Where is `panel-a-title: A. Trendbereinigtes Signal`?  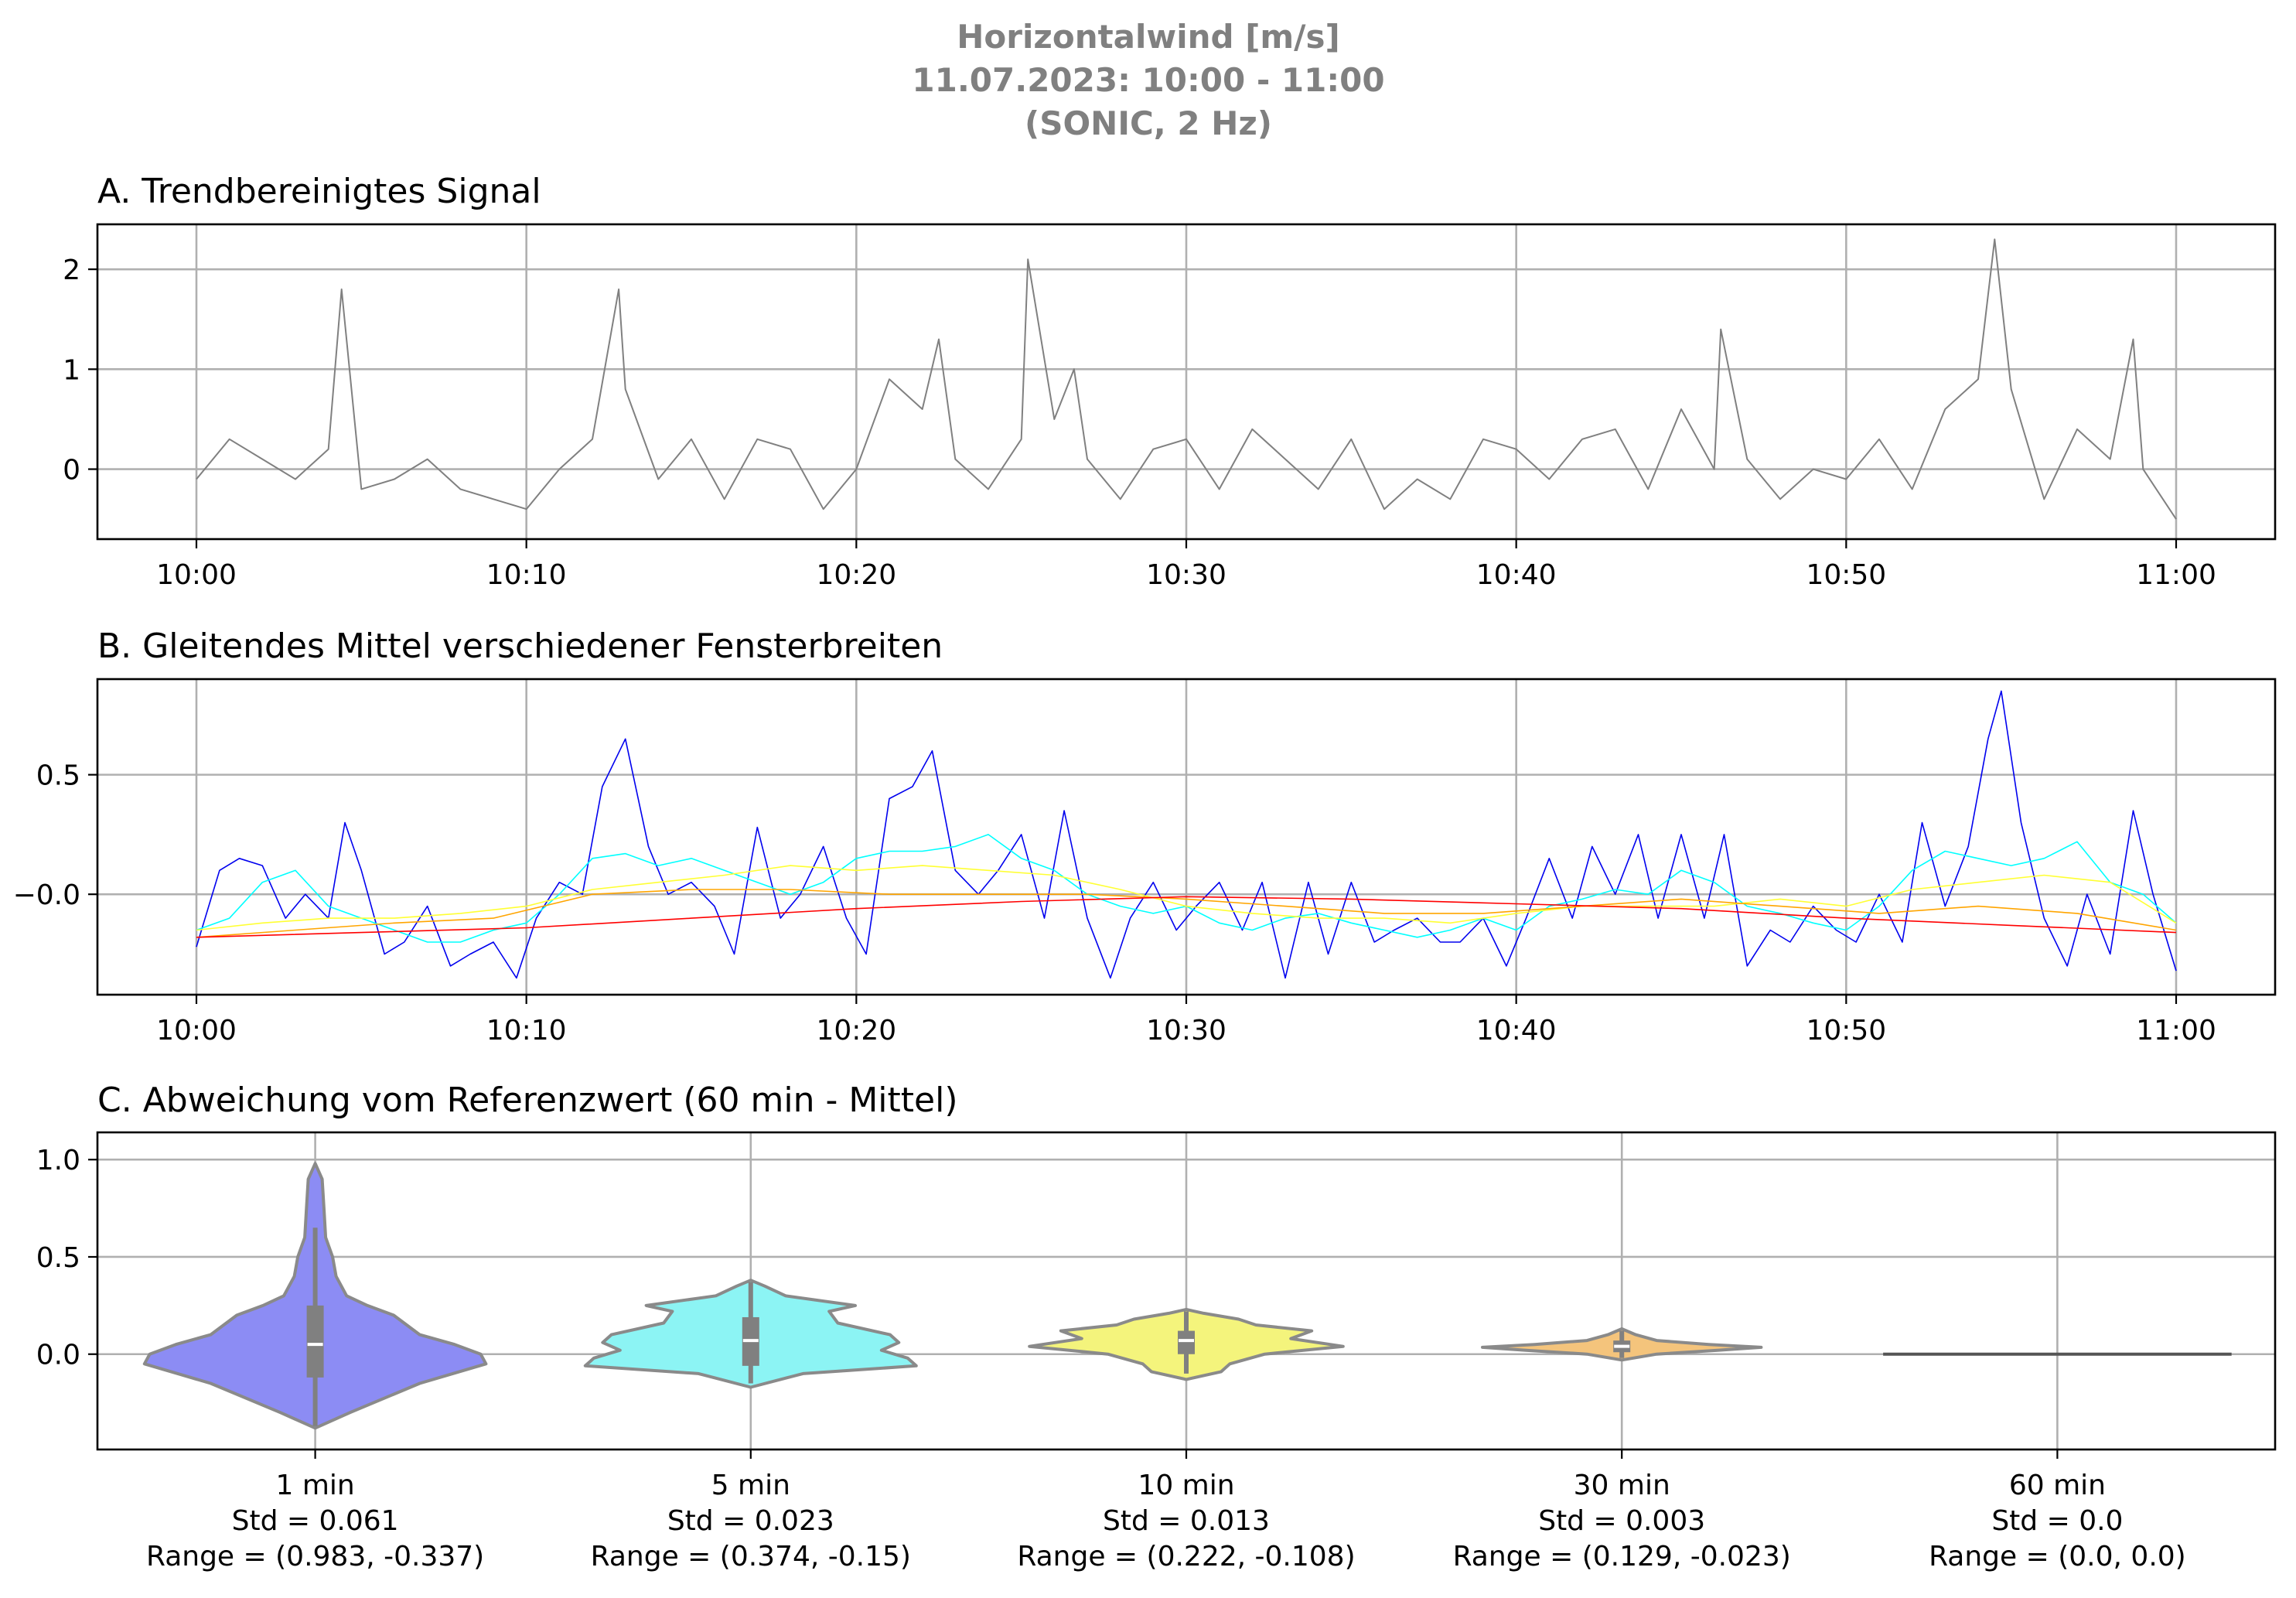 panel-a-title: A. Trendbereinigtes Signal is located at coordinates (319, 191).